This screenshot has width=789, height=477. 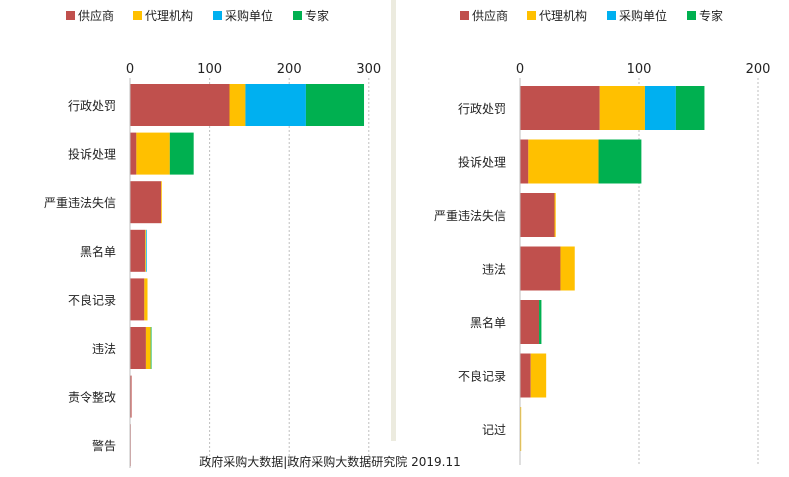 I want to click on category-label-4: 违法, so click(x=494, y=270).